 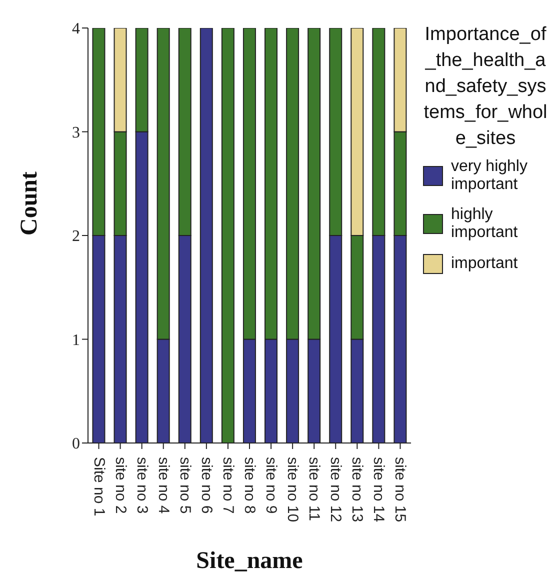 I want to click on legend-label: very highly important, so click(x=489, y=176).